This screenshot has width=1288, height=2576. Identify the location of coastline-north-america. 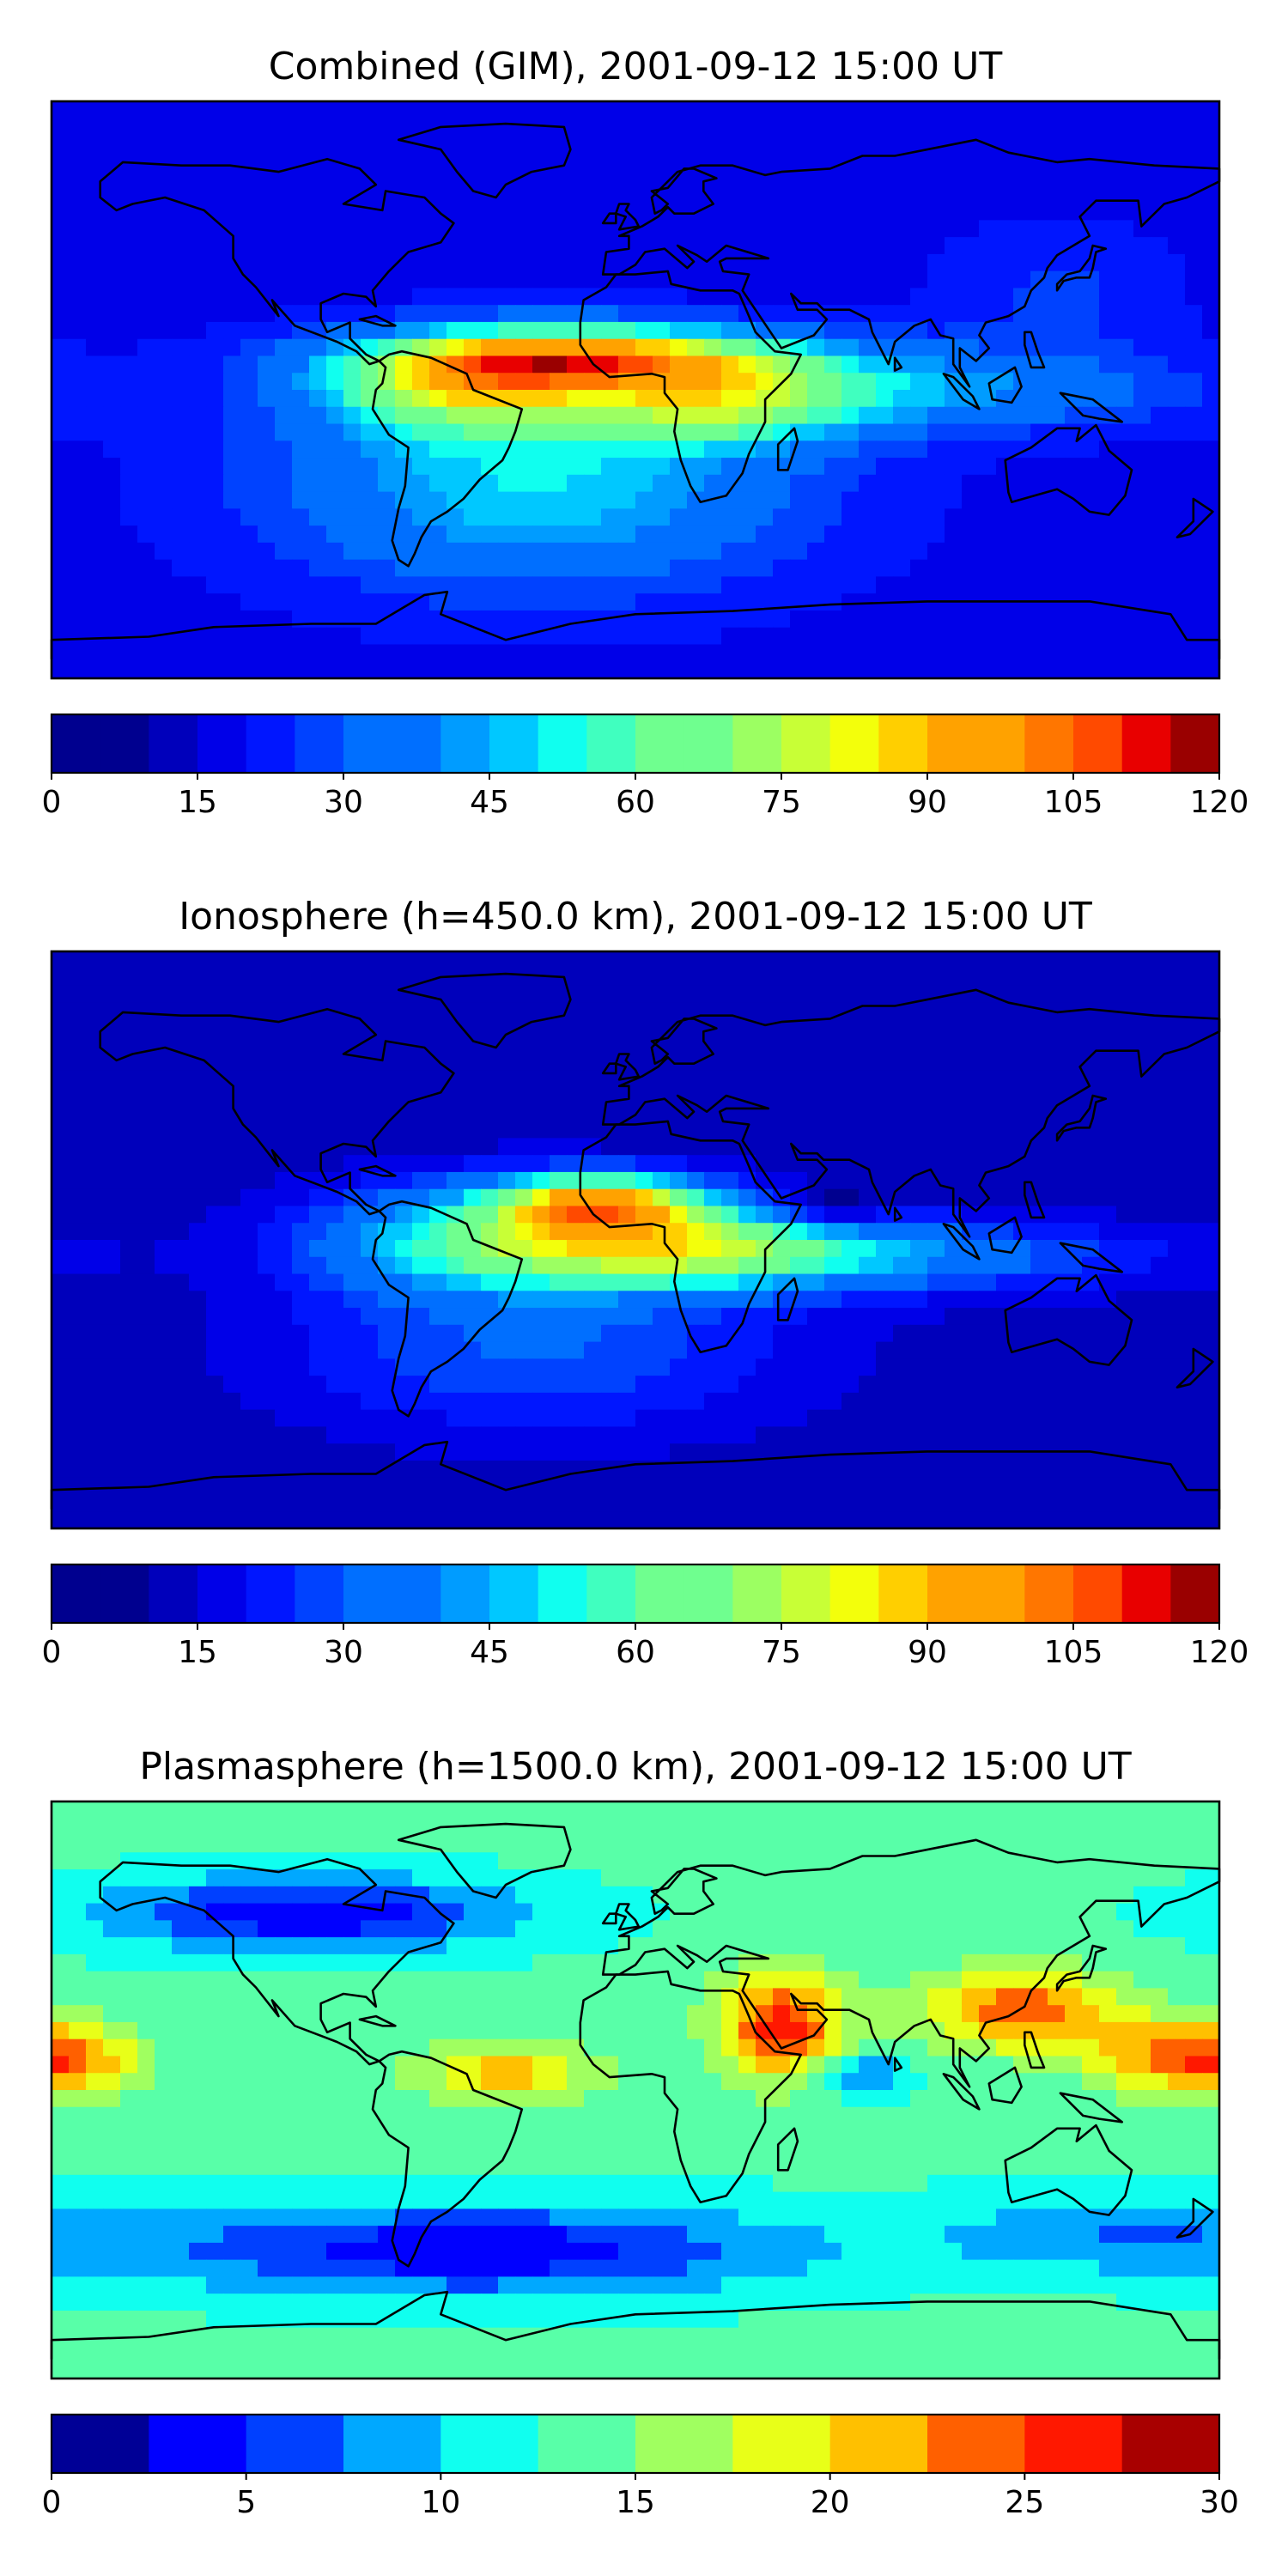
(277, 261).